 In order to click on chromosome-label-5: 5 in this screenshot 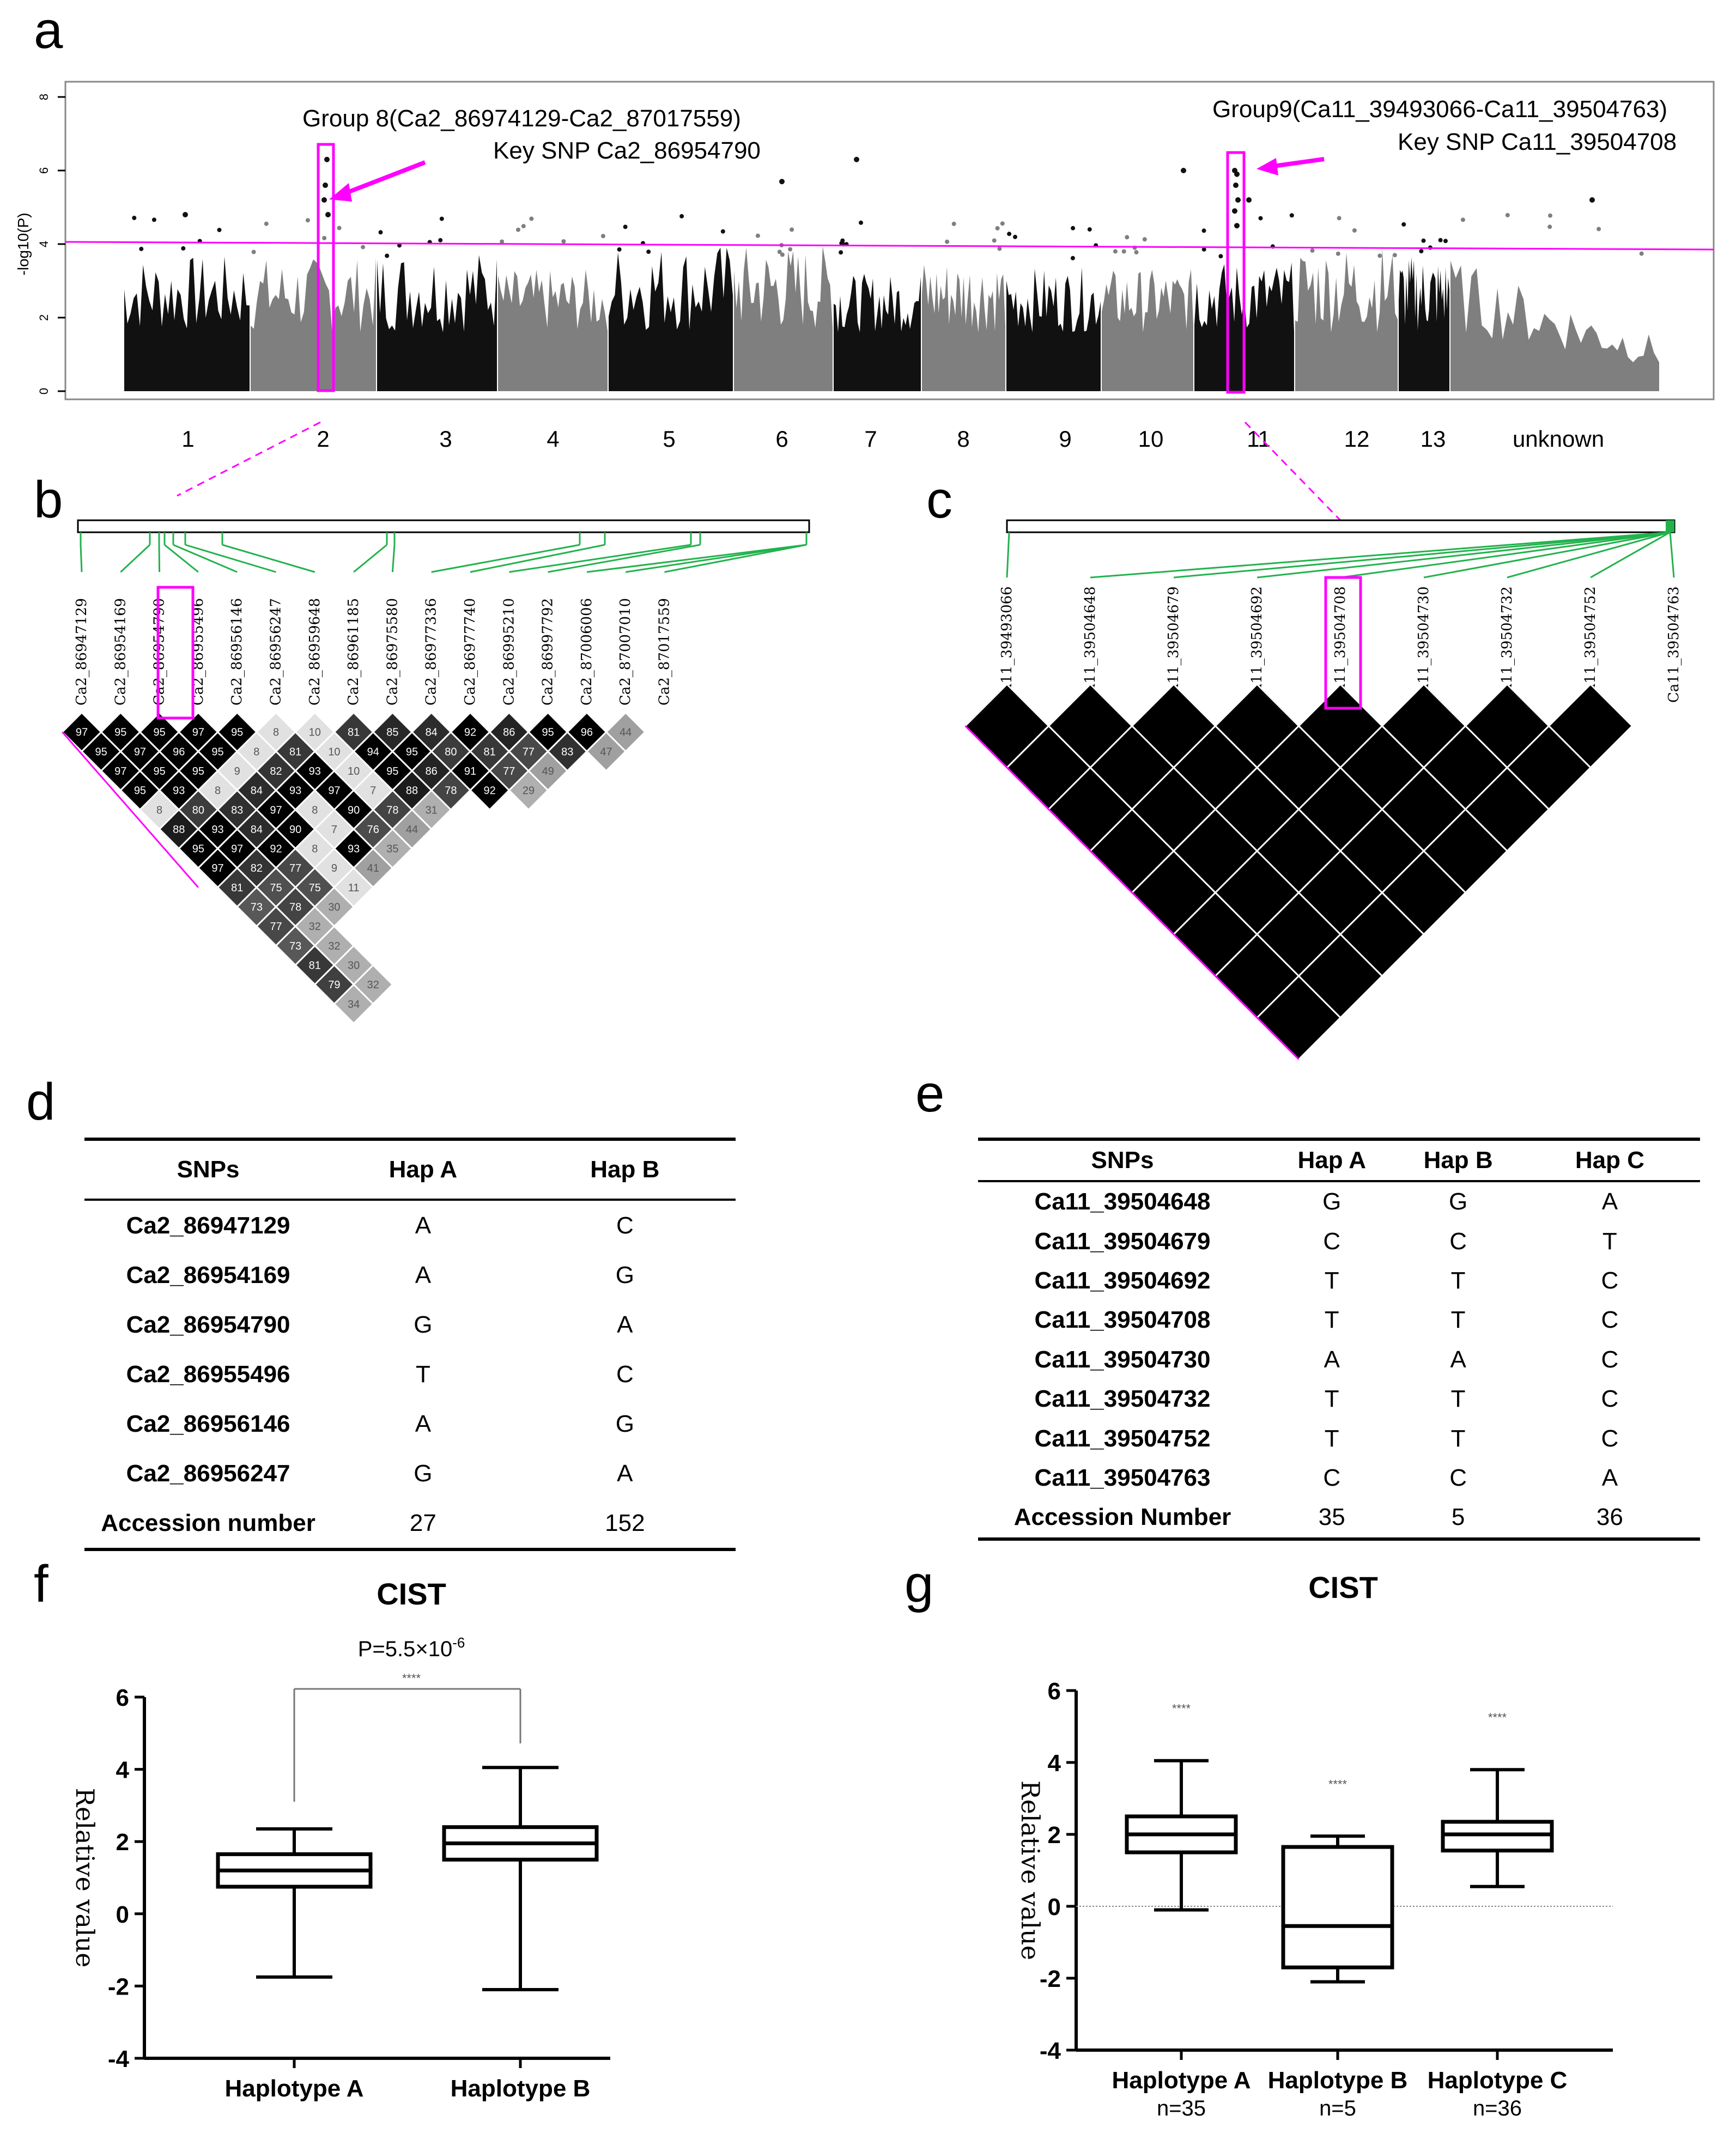, I will do `click(669, 439)`.